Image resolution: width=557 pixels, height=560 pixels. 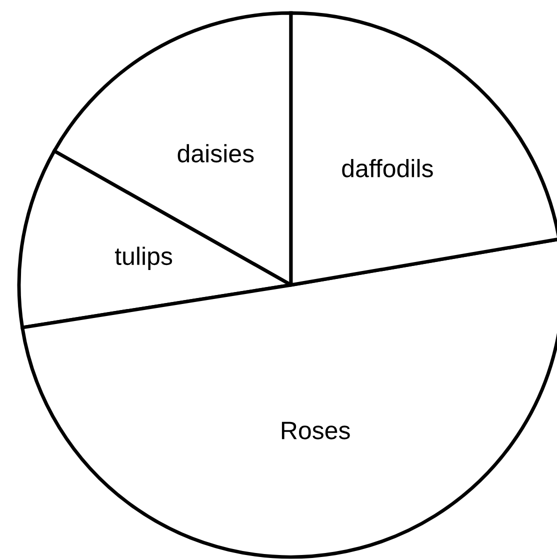 I want to click on slice-label: daisies, so click(x=216, y=153).